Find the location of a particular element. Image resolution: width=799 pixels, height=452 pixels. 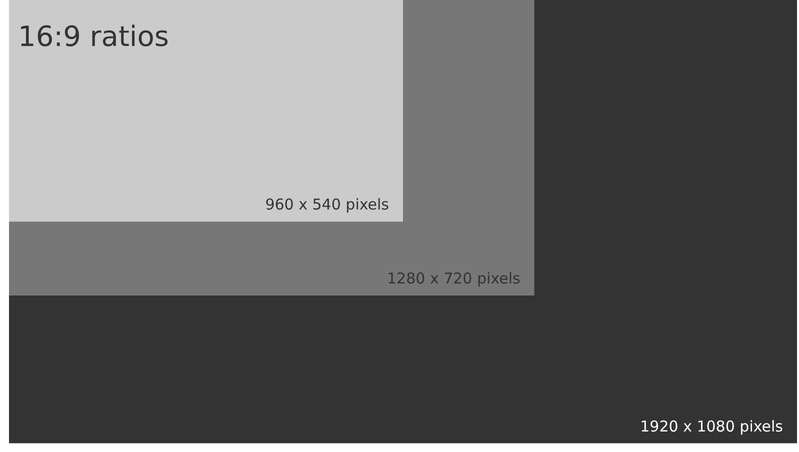

data-label: 1080 is located at coordinates (715, 426).